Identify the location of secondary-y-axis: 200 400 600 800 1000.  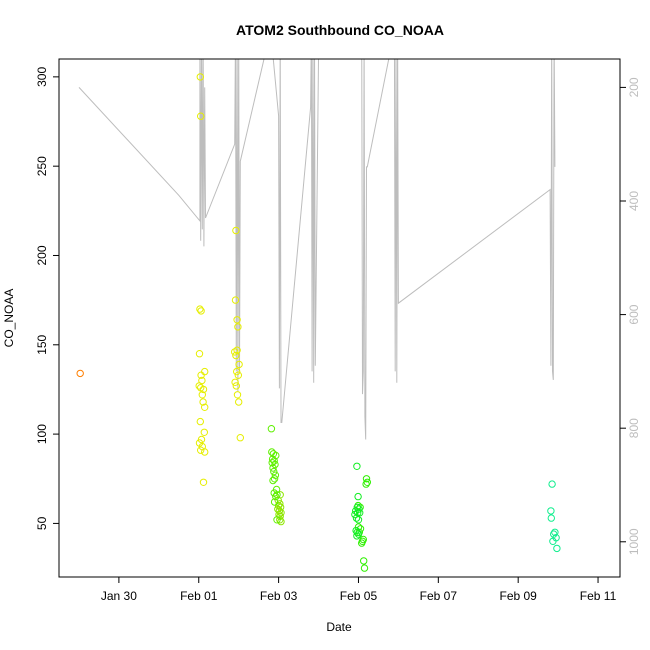
(630, 316).